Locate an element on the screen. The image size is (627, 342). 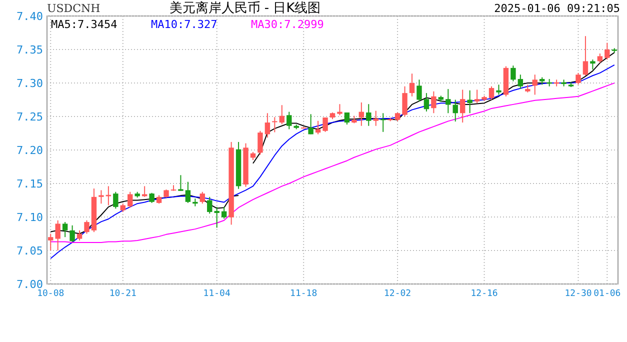
x-tick-label: 10-21 is located at coordinates (122, 294).